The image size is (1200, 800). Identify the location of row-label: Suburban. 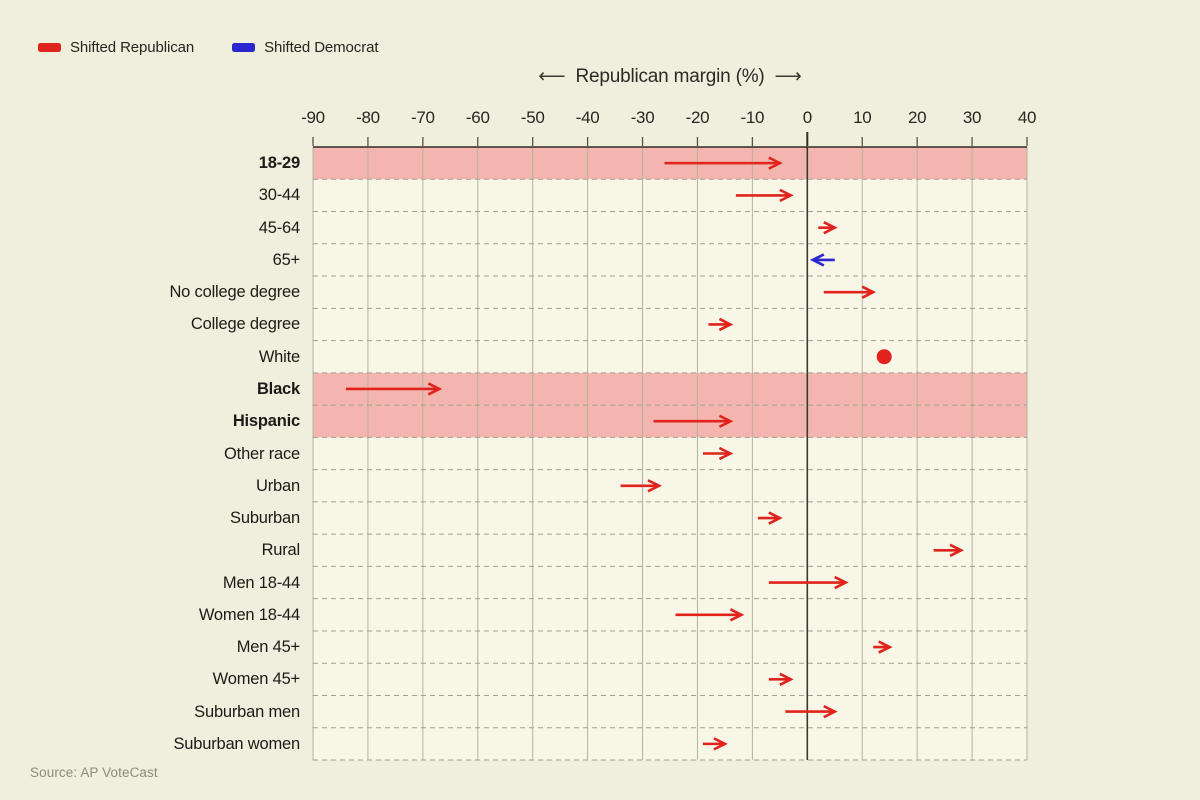
(265, 518).